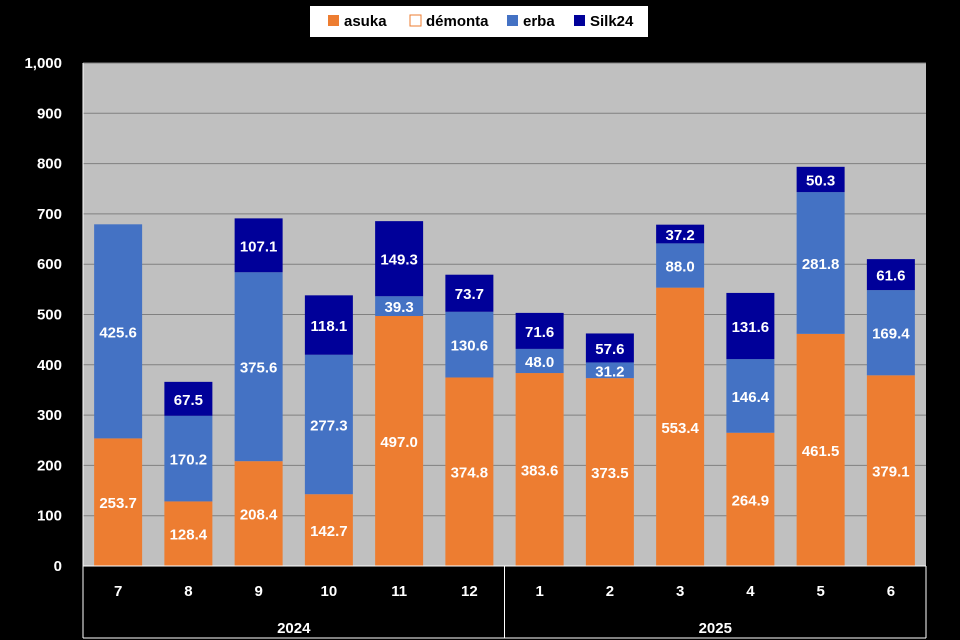 This screenshot has height=640, width=960. I want to click on data-label: 131.6, so click(751, 327).